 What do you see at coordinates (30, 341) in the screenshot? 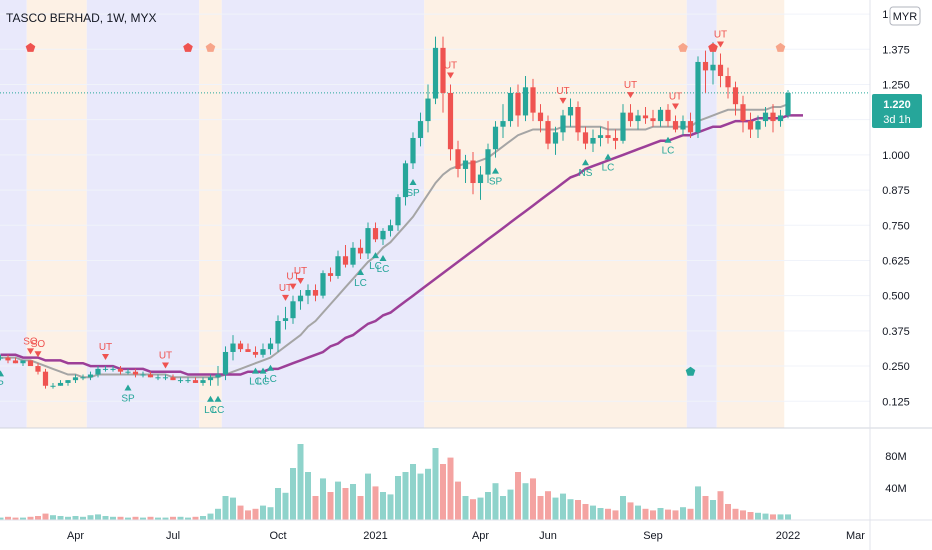
I see `signal-label: SO` at bounding box center [30, 341].